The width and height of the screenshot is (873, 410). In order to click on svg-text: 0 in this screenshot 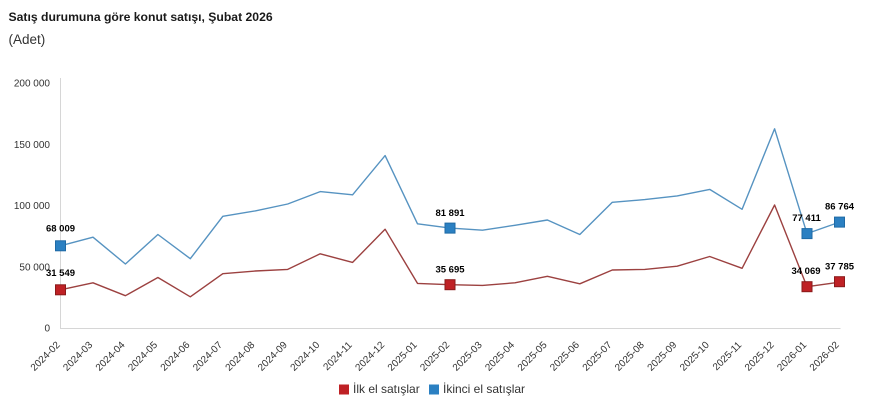, I will do `click(47, 329)`.